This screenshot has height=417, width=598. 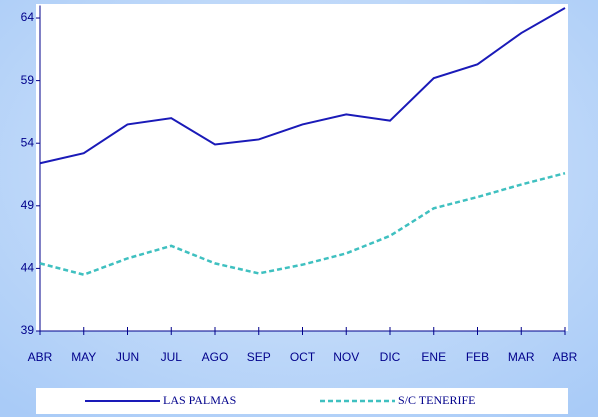 What do you see at coordinates (127, 357) in the screenshot?
I see `x-tick-label: JUN` at bounding box center [127, 357].